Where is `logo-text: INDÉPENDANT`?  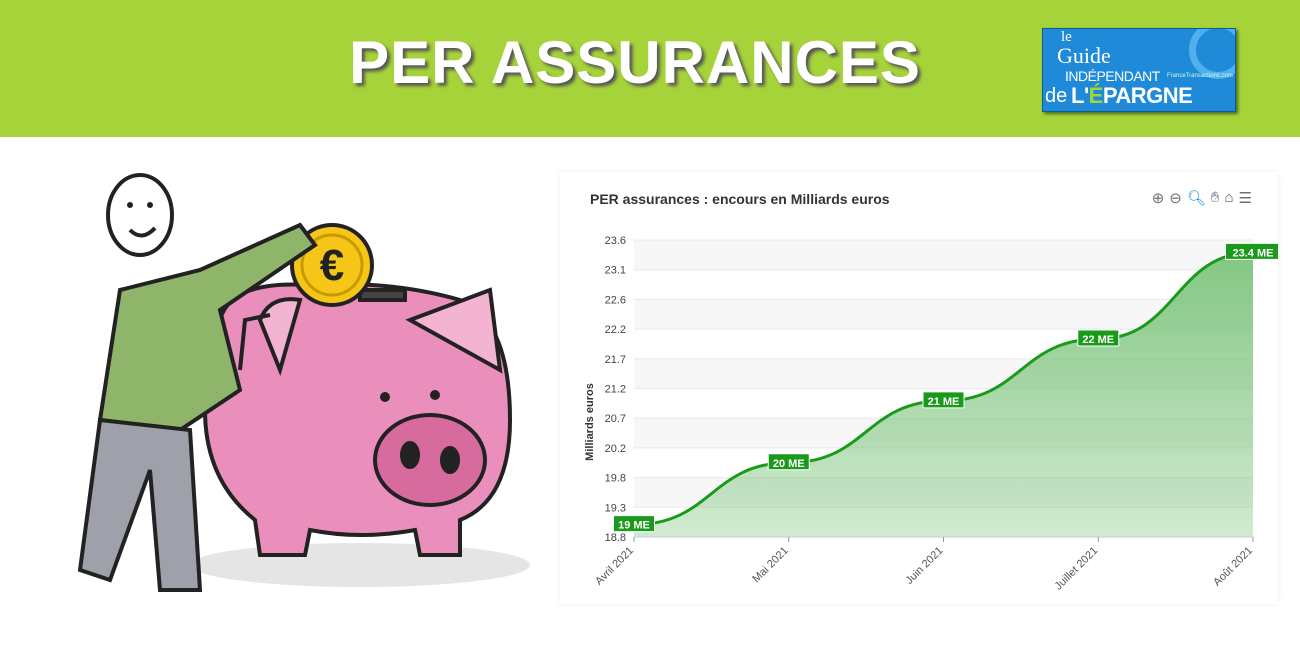 logo-text: INDÉPENDANT is located at coordinates (1112, 76).